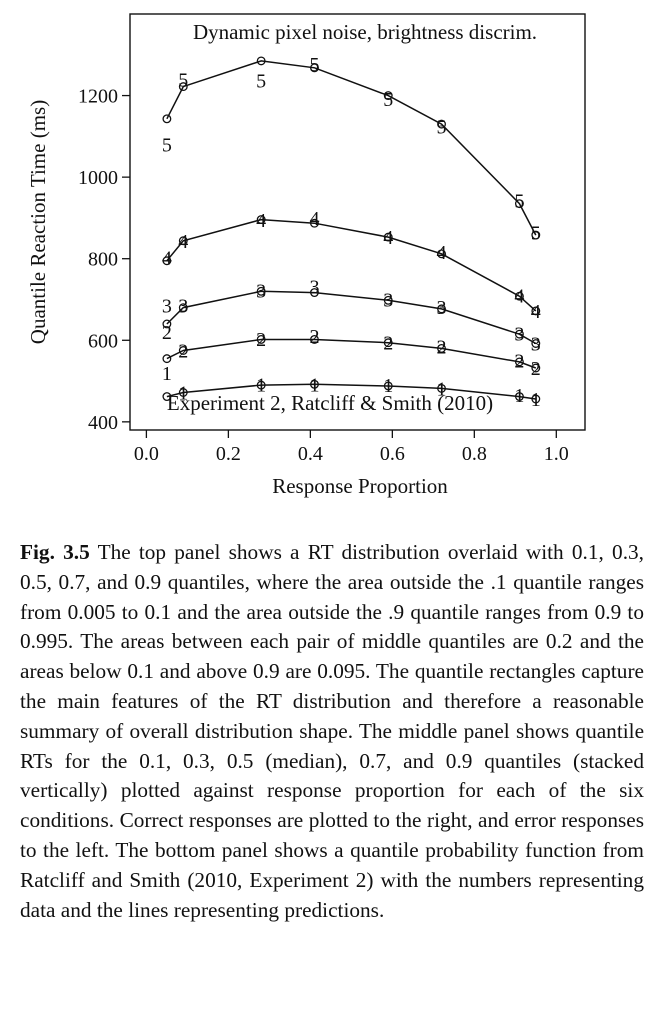 The width and height of the screenshot is (662, 1018). I want to click on series-1: 11 1 1 1 1 1 1, so click(351, 387).